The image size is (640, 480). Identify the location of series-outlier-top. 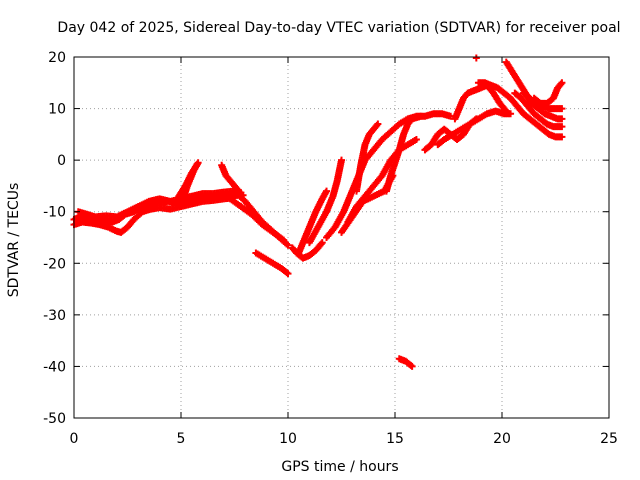
(476, 58).